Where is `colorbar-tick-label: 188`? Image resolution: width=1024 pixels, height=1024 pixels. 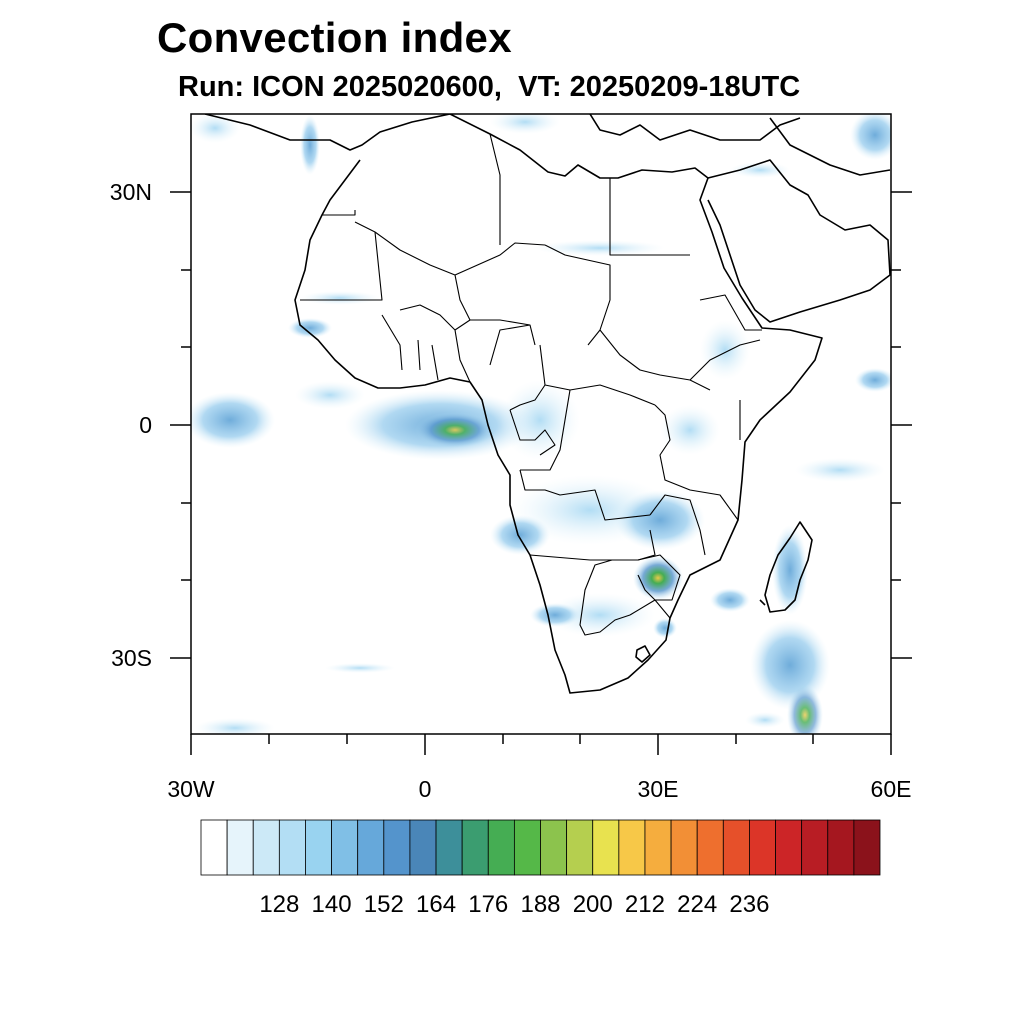 colorbar-tick-label: 188 is located at coordinates (540, 904).